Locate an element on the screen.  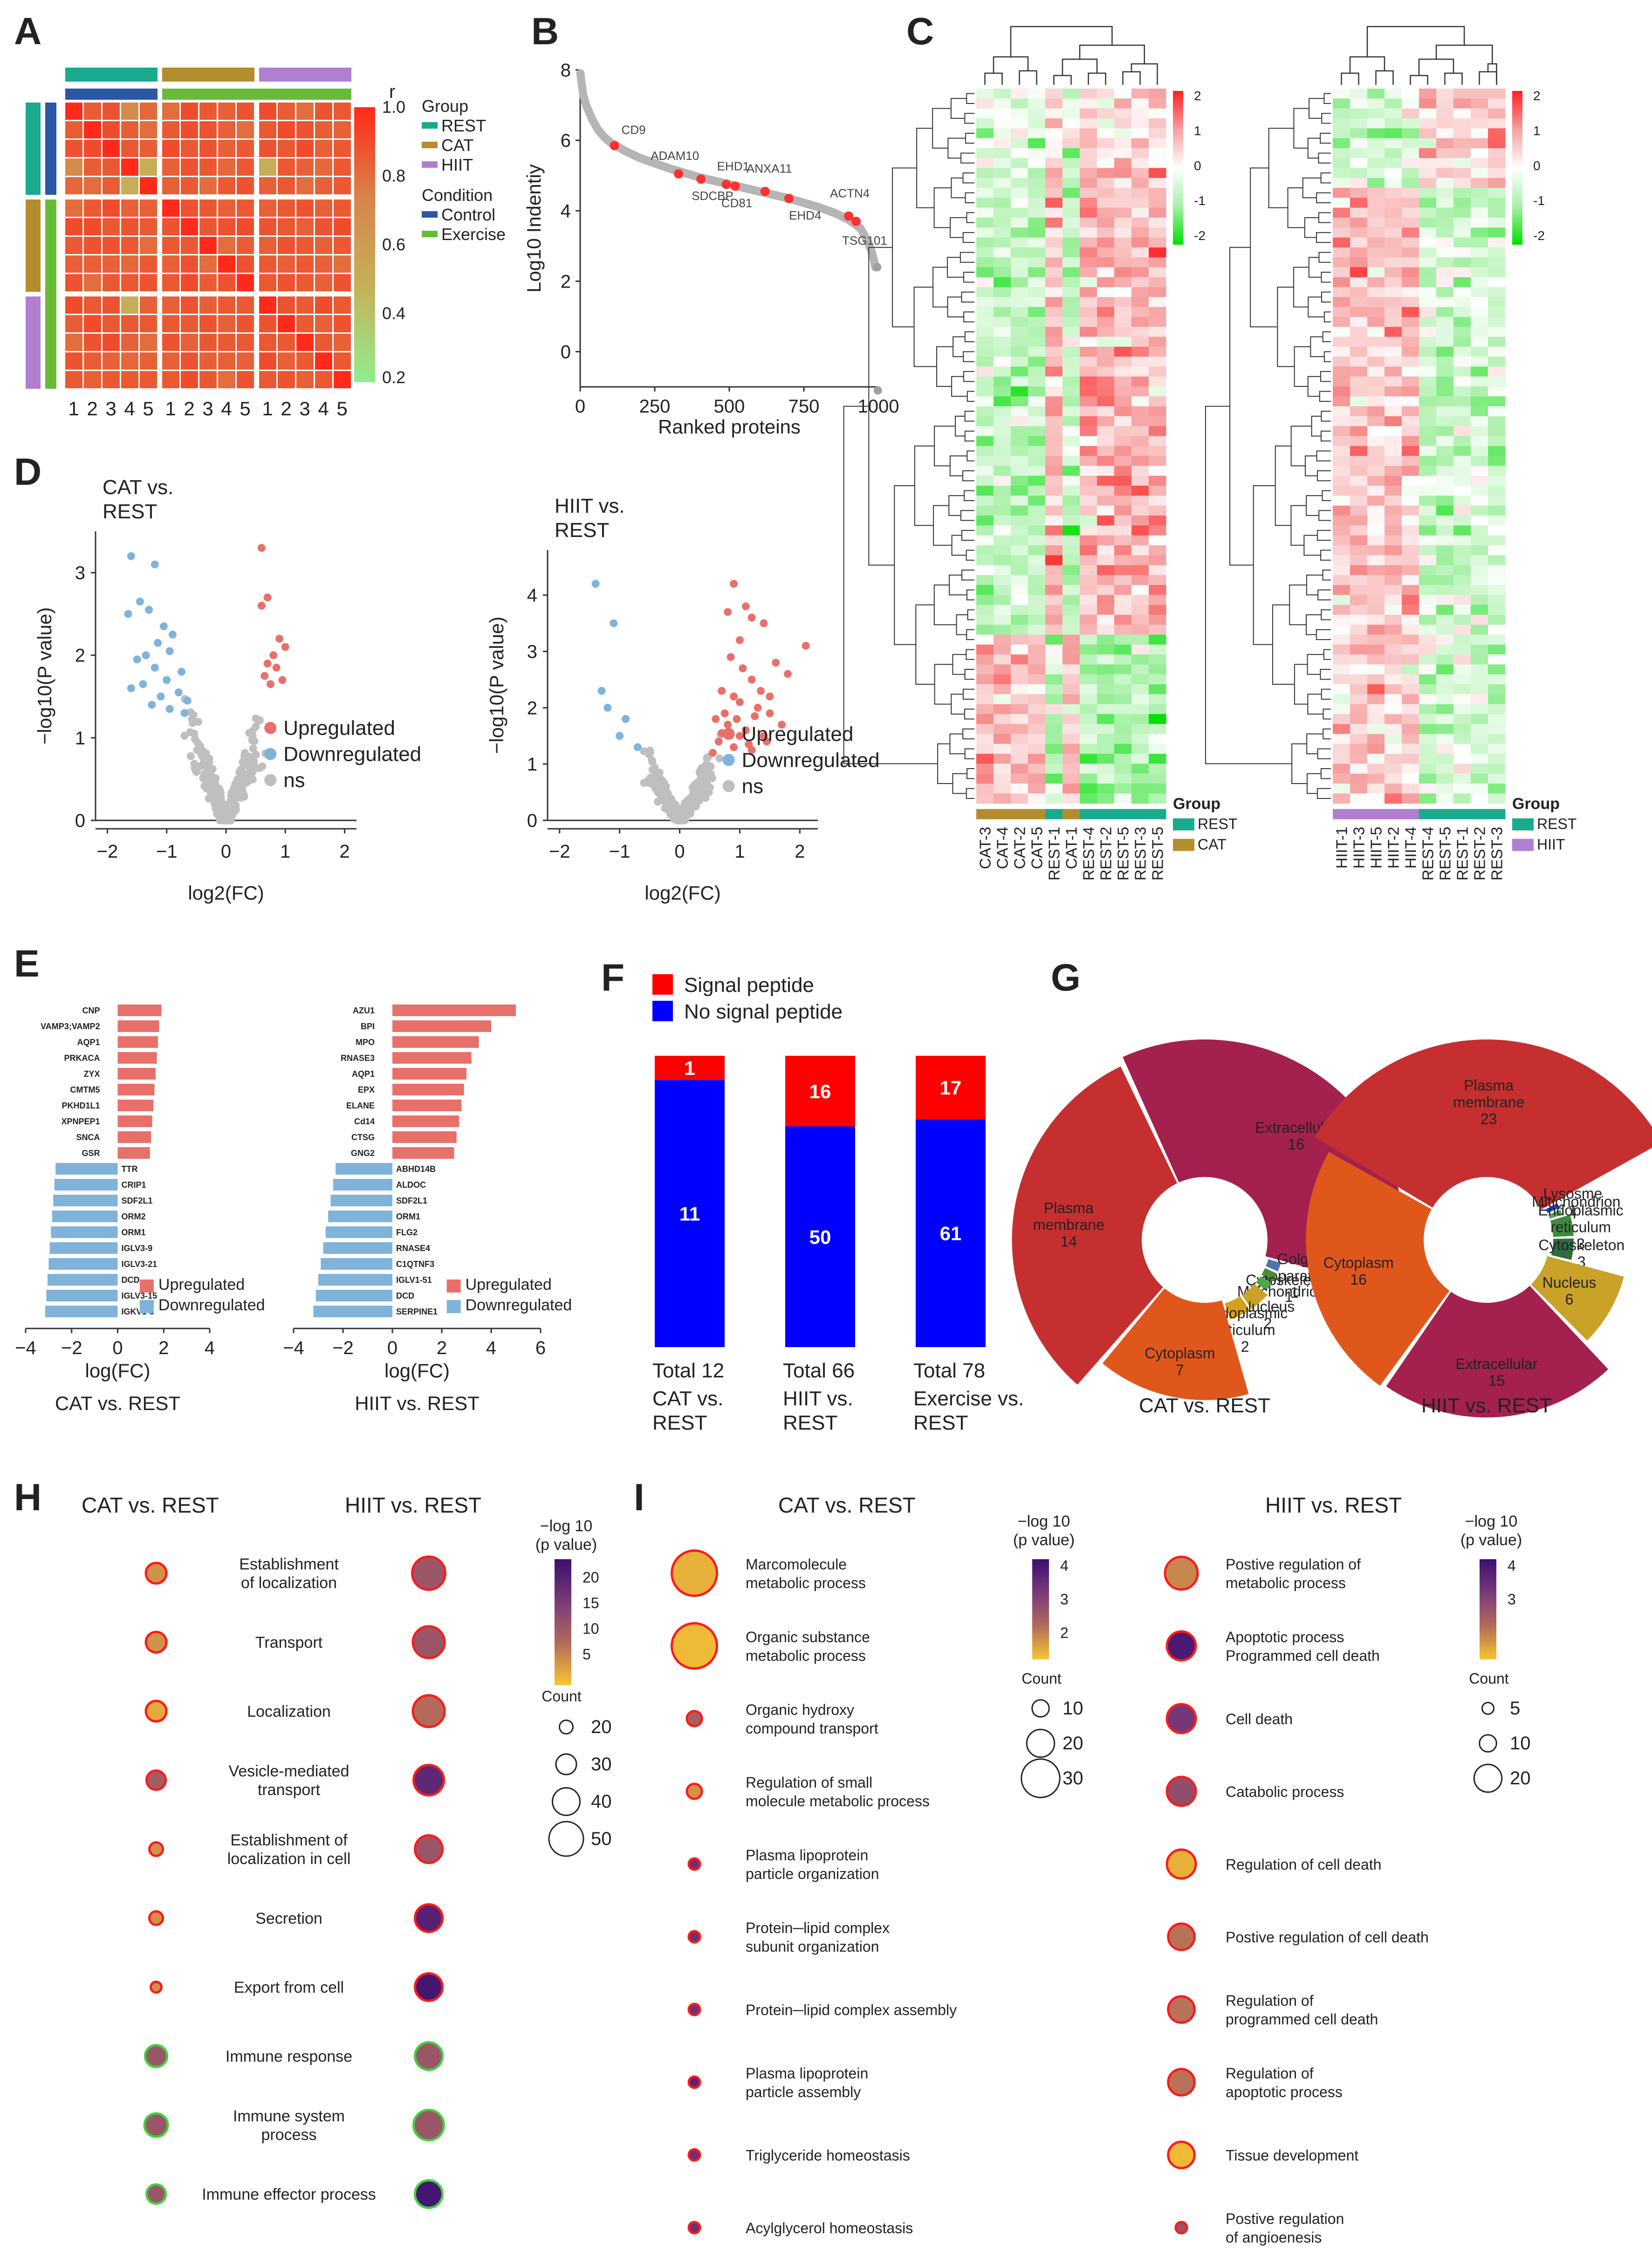
column-dendrogram is located at coordinates (1419, 55).